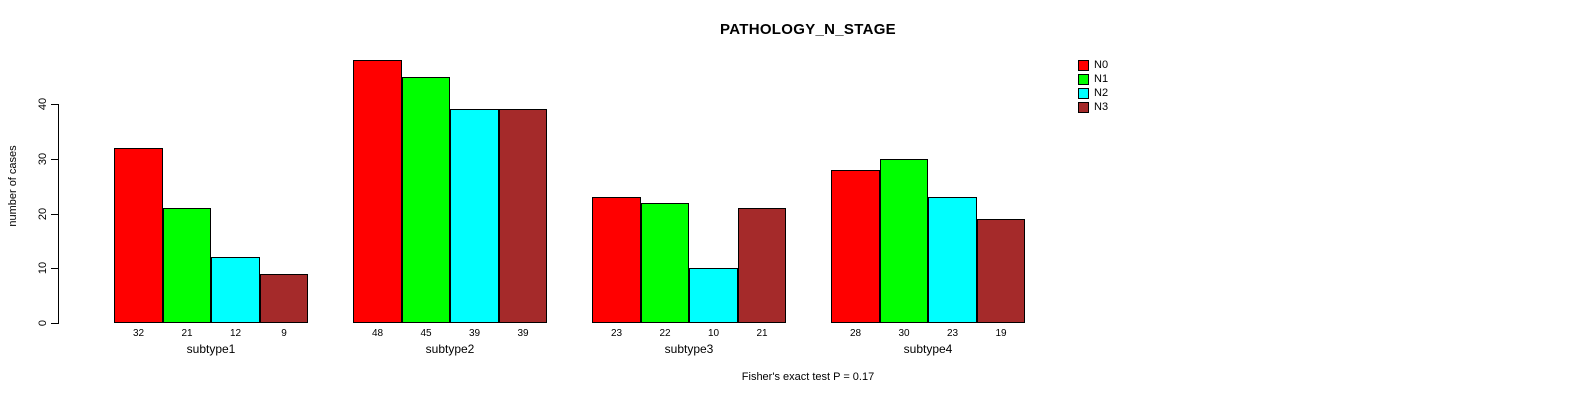 The width and height of the screenshot is (1590, 400). I want to click on y-tick-label: 40, so click(43, 104).